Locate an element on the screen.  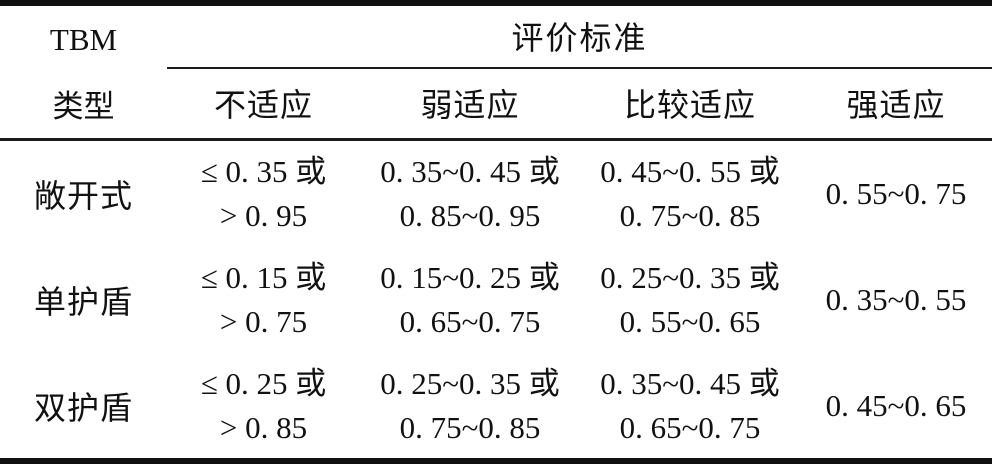
cell-double-fairly-adaptable: 0. 35~0. 45 或 0. 65~0. 75 is located at coordinates (690, 407).